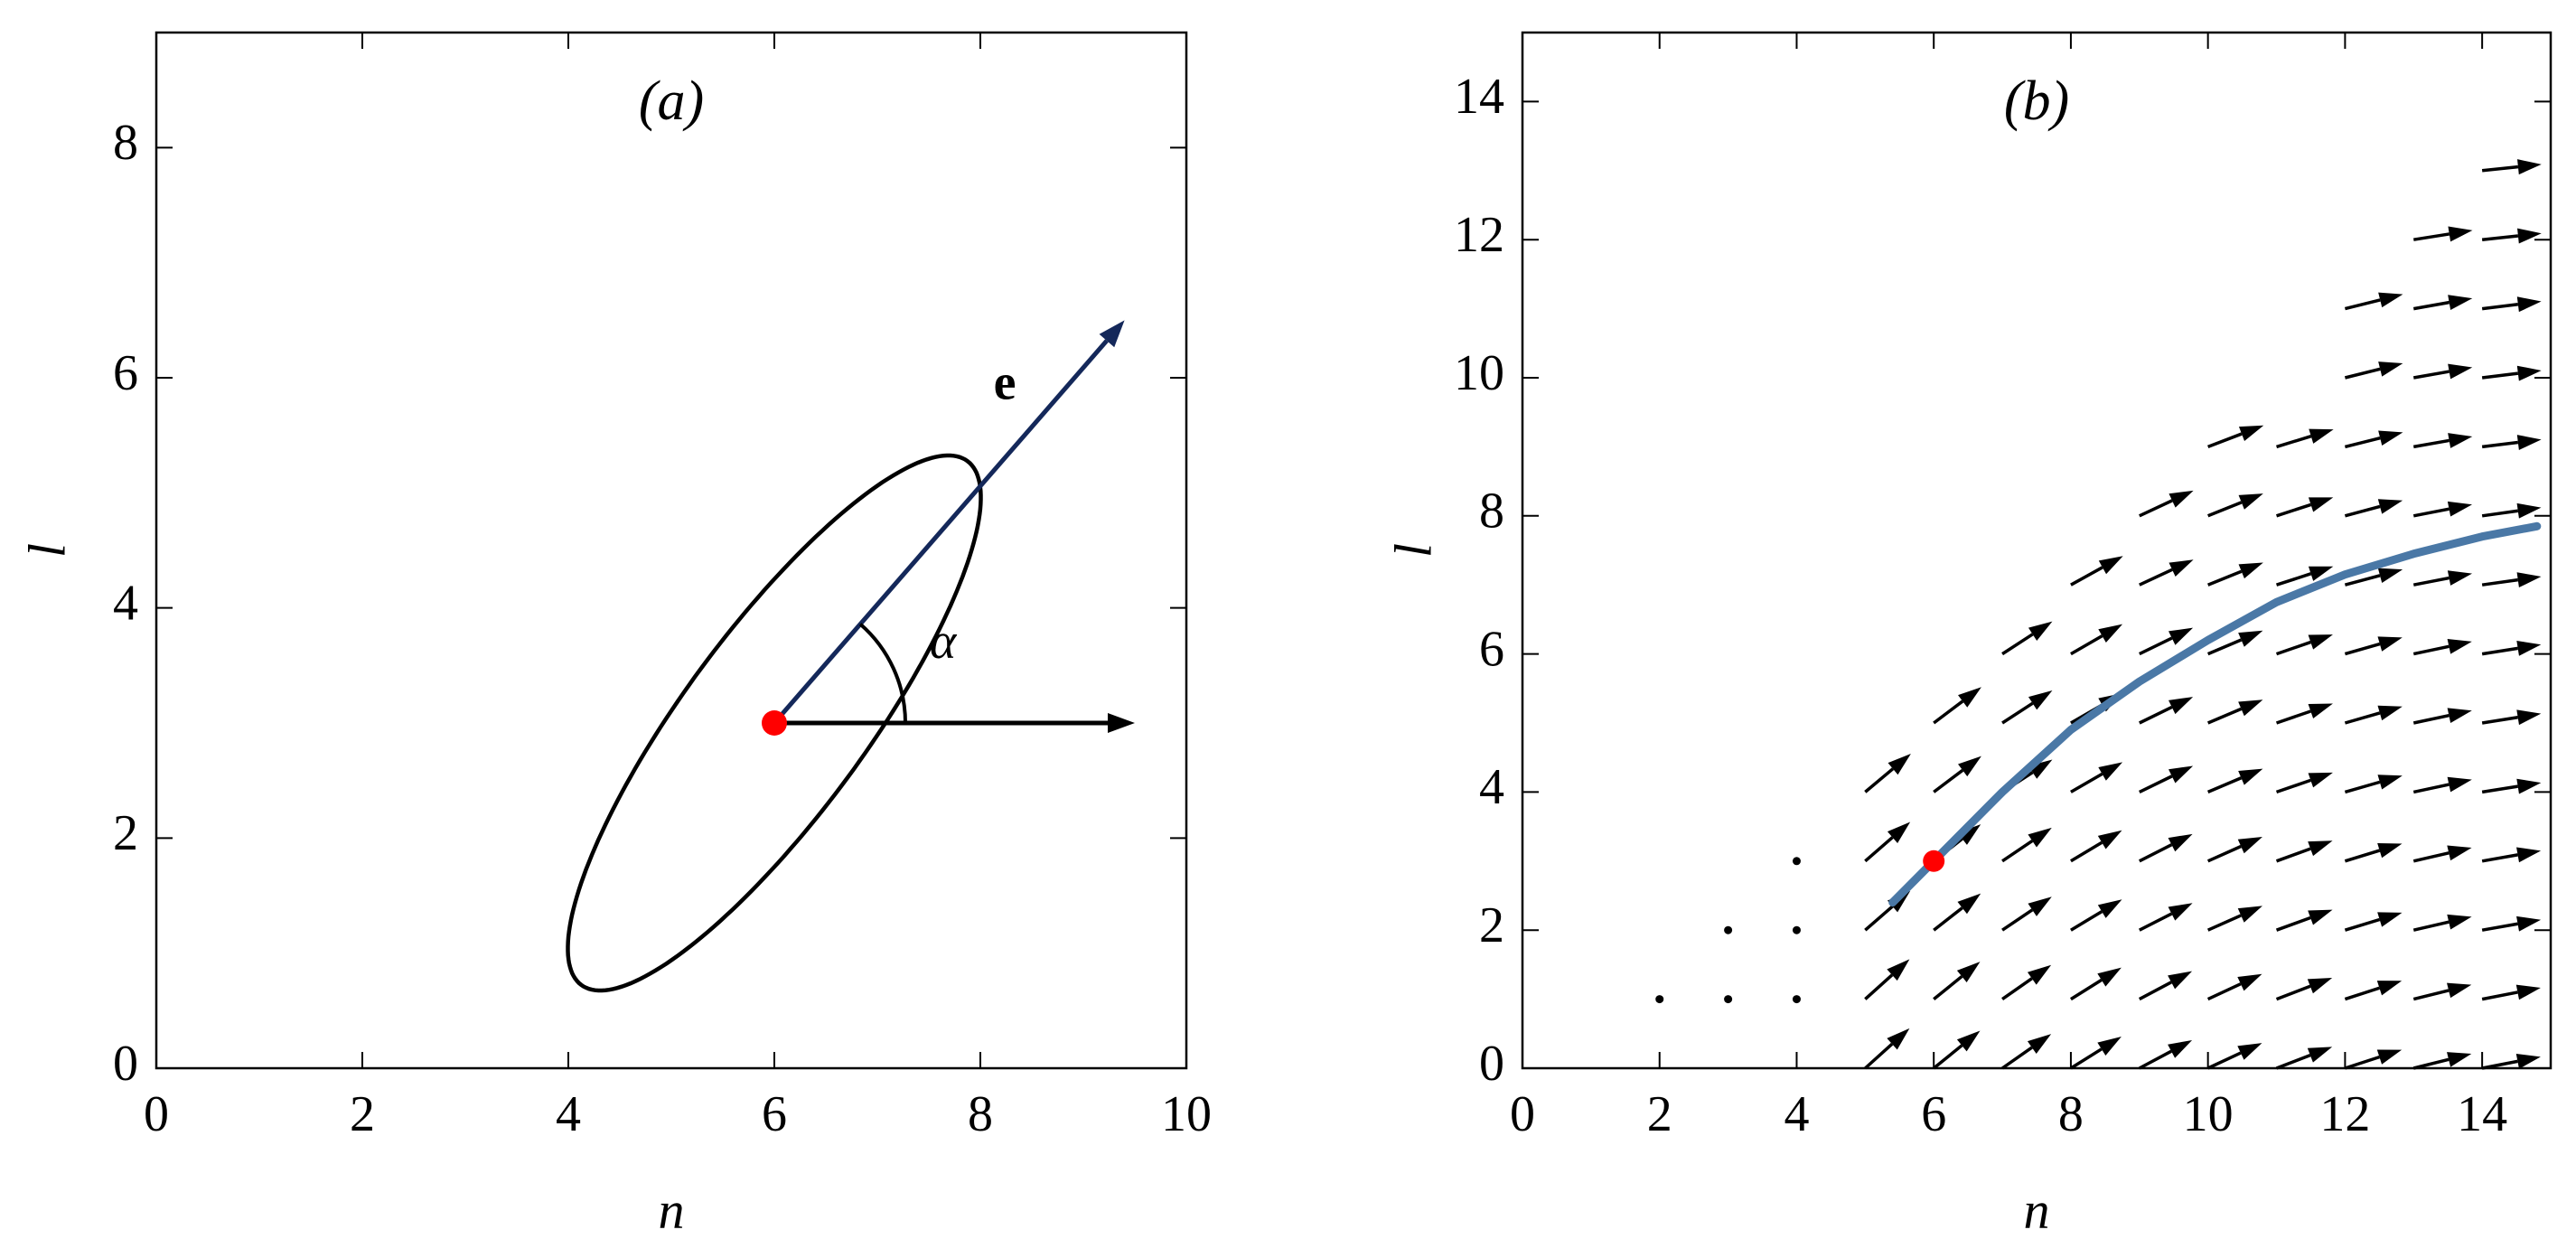 Image resolution: width=2576 pixels, height=1258 pixels. What do you see at coordinates (882, 673) in the screenshot?
I see `angle-arc` at bounding box center [882, 673].